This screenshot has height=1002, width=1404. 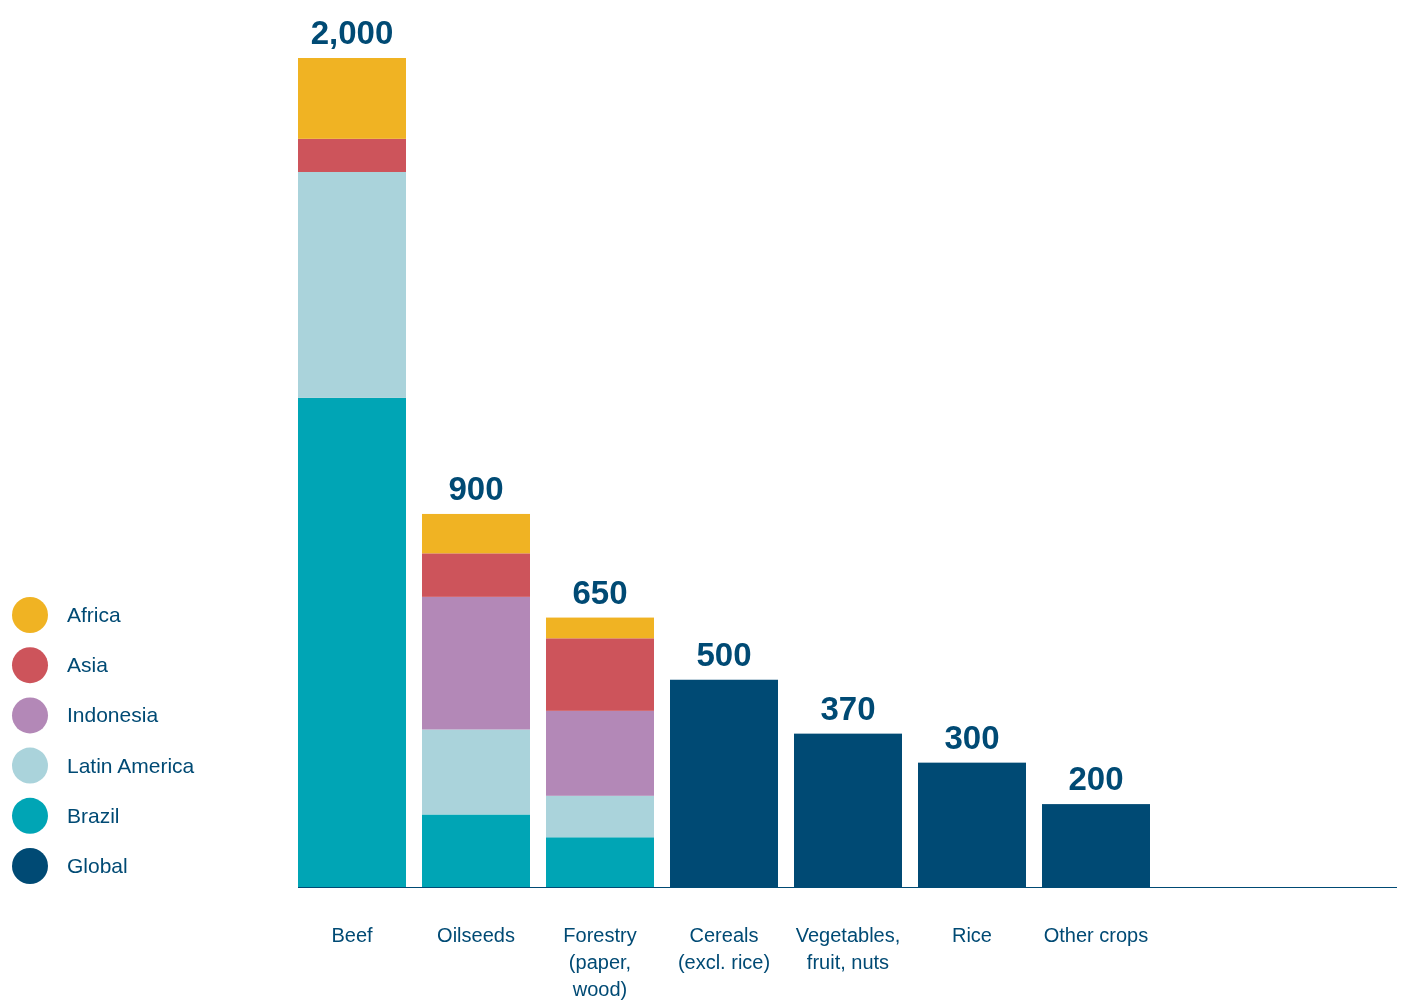 What do you see at coordinates (88, 665) in the screenshot?
I see `legend-label: Asia` at bounding box center [88, 665].